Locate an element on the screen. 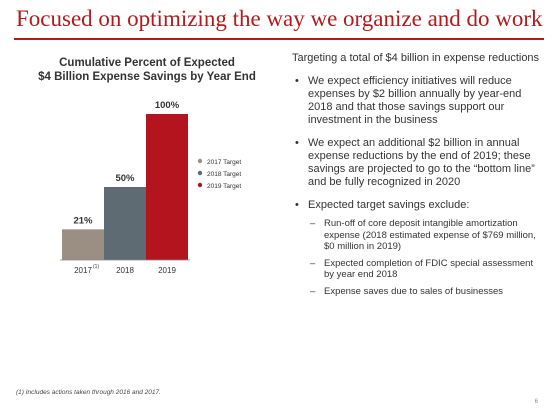  bar-value-label: 50% is located at coordinates (125, 178).